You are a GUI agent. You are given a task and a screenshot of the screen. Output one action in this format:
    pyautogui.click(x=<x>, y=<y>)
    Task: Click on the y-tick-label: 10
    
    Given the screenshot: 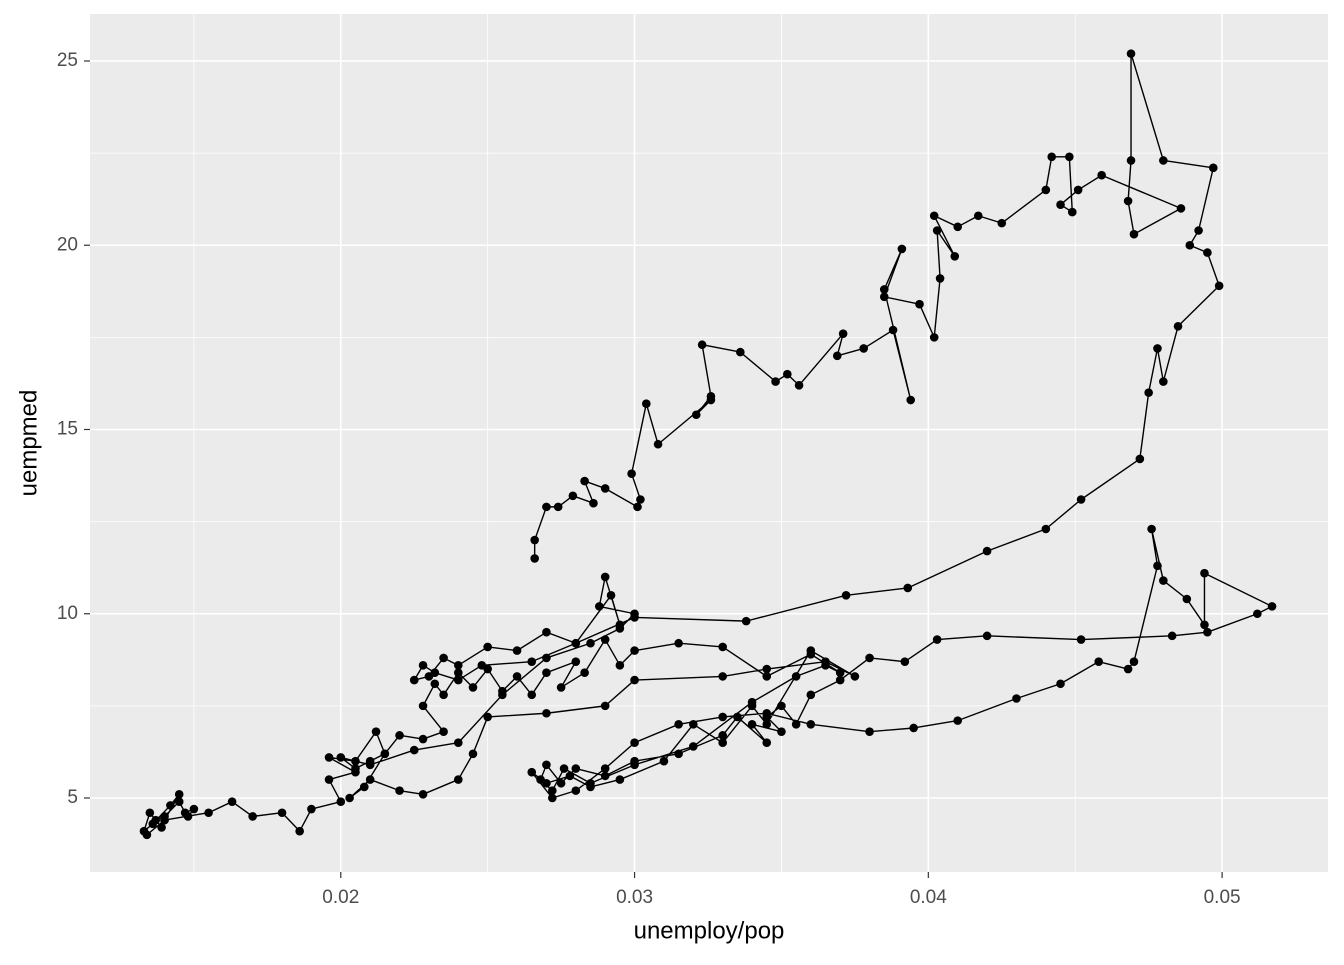 What is the action you would take?
    pyautogui.click(x=67, y=613)
    